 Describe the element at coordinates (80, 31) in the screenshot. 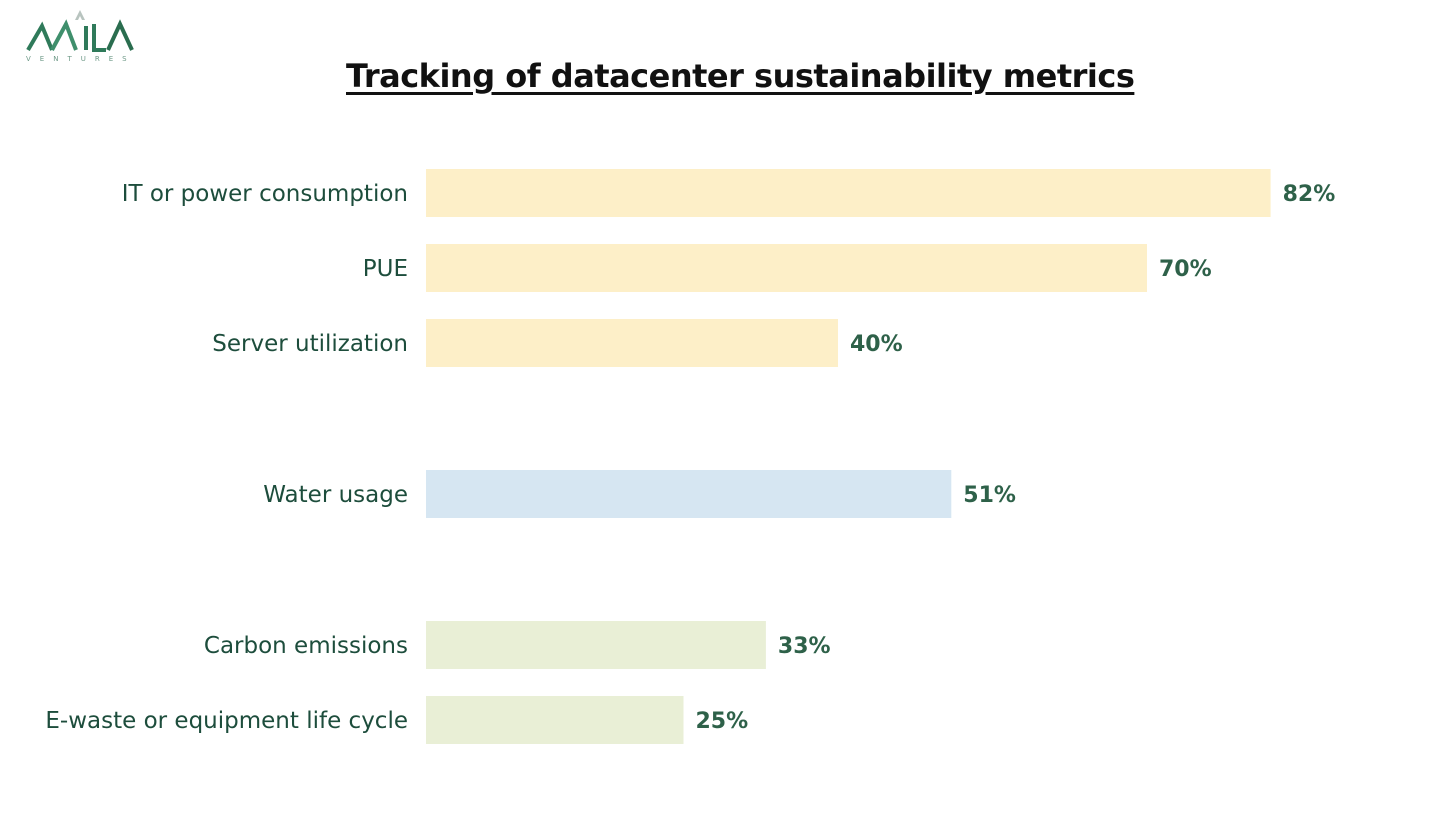

I see `mountain-logo-icon` at that location.